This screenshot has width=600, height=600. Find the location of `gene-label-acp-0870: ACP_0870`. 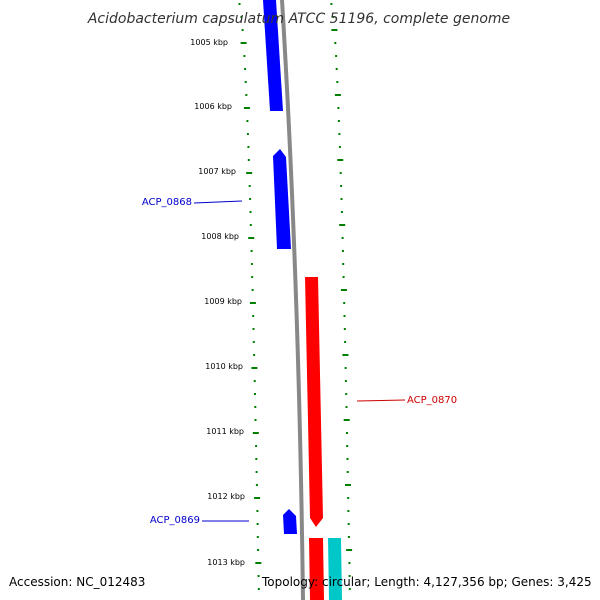

gene-label-acp-0870: ACP_0870 is located at coordinates (432, 400).